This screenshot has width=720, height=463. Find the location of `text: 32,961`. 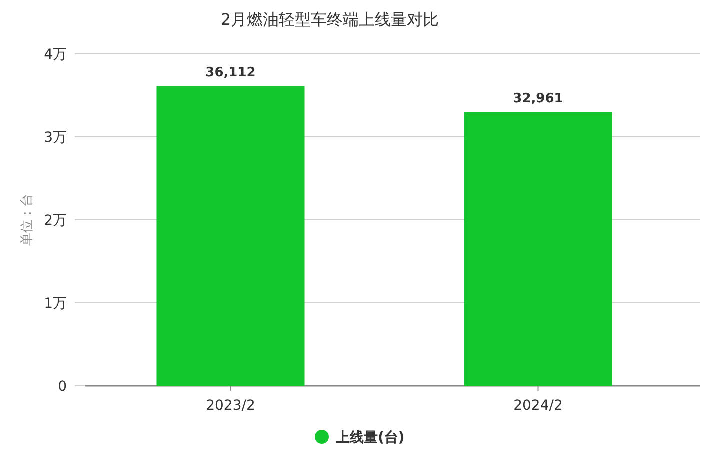

text: 32,961 is located at coordinates (538, 98).